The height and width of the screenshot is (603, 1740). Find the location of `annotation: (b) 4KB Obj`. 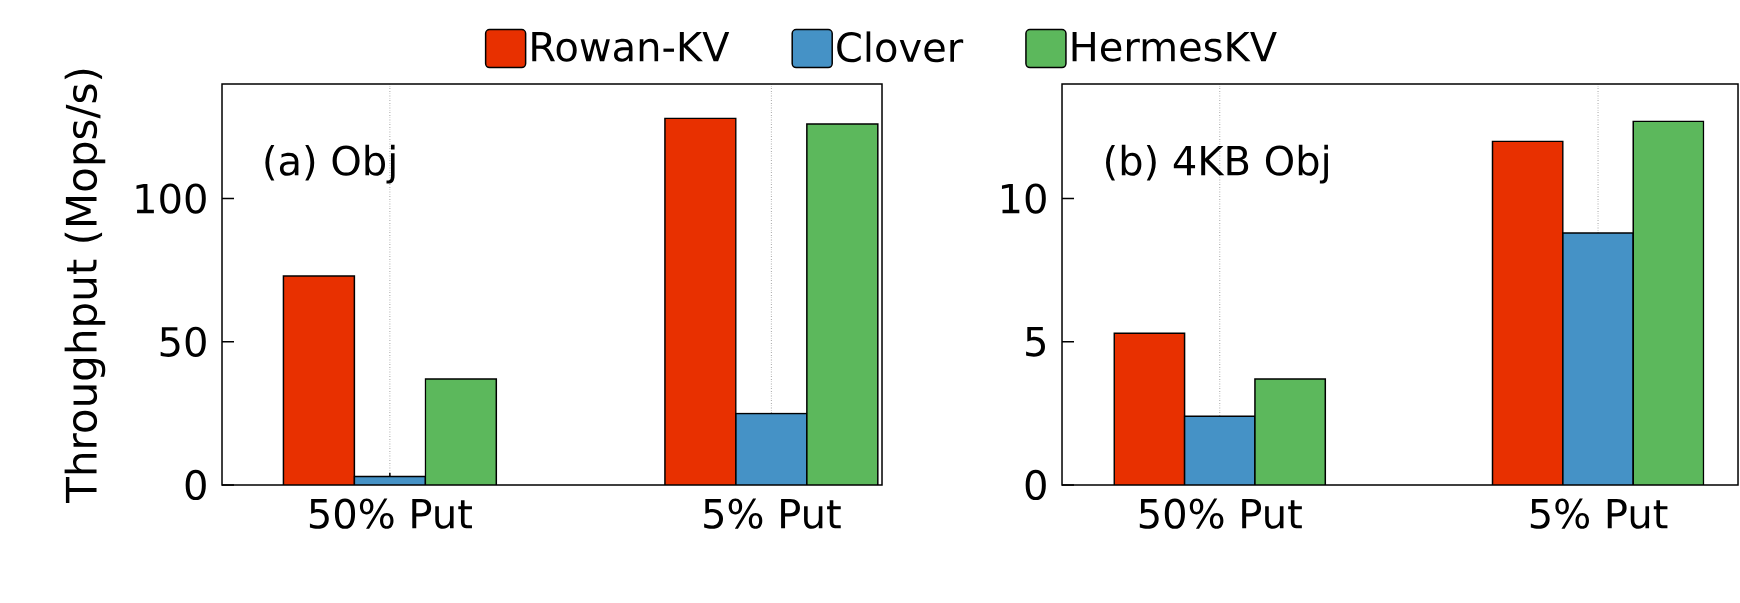

annotation: (b) 4KB Obj is located at coordinates (1217, 164).